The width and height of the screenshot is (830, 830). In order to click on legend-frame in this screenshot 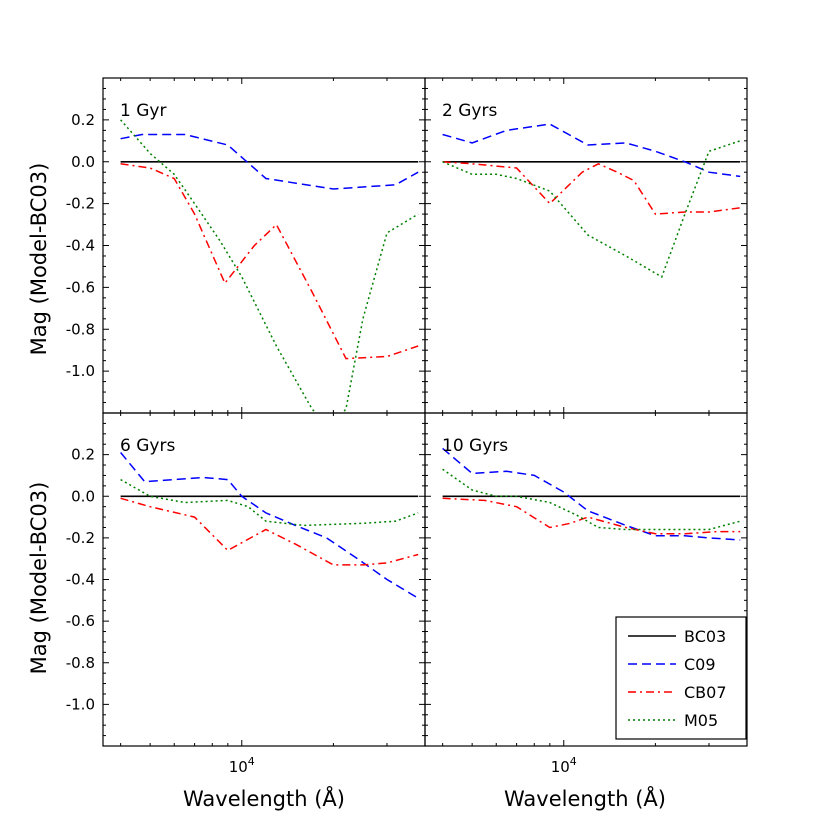, I will do `click(681, 678)`.